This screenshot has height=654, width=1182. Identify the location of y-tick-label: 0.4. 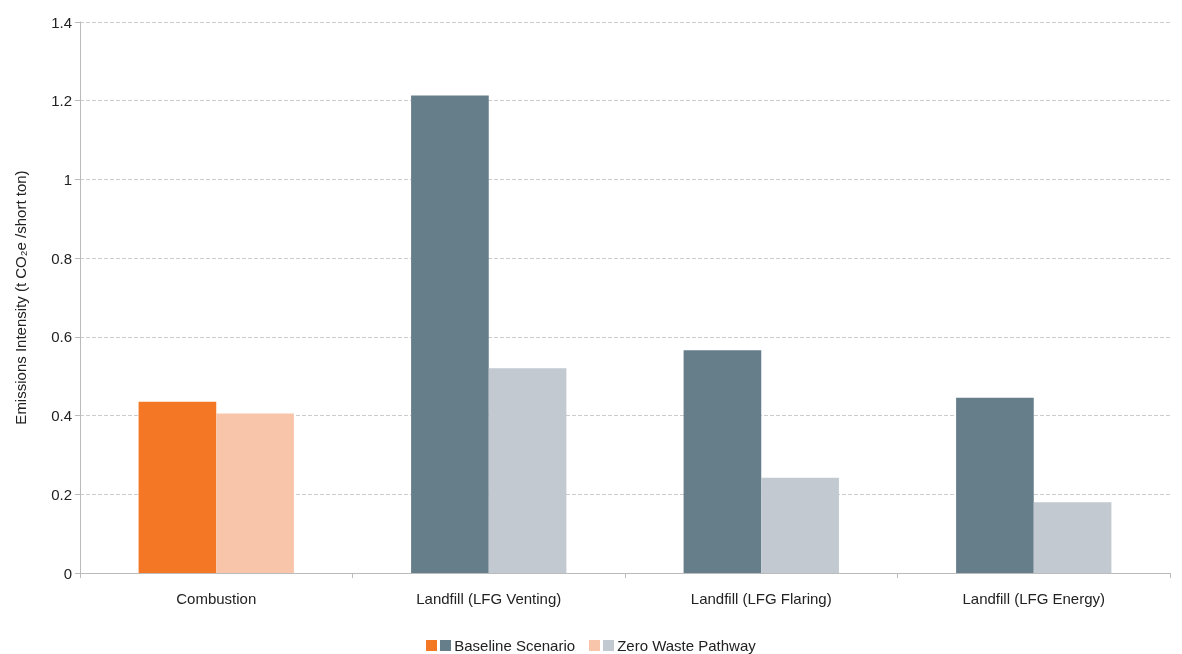
(61, 416).